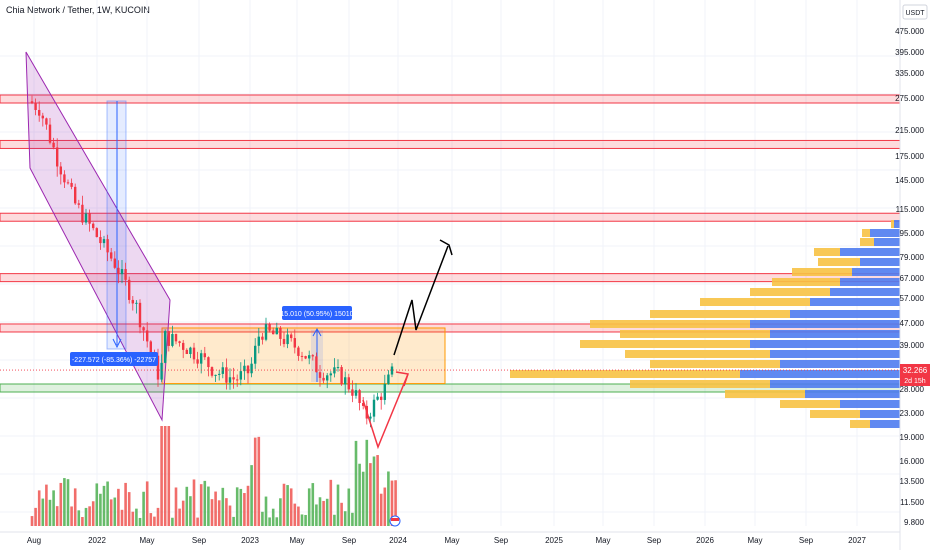 The image size is (932, 550). Describe the element at coordinates (915, 381) in the screenshot. I see `price-badge-countdown: 2d 15h` at that location.